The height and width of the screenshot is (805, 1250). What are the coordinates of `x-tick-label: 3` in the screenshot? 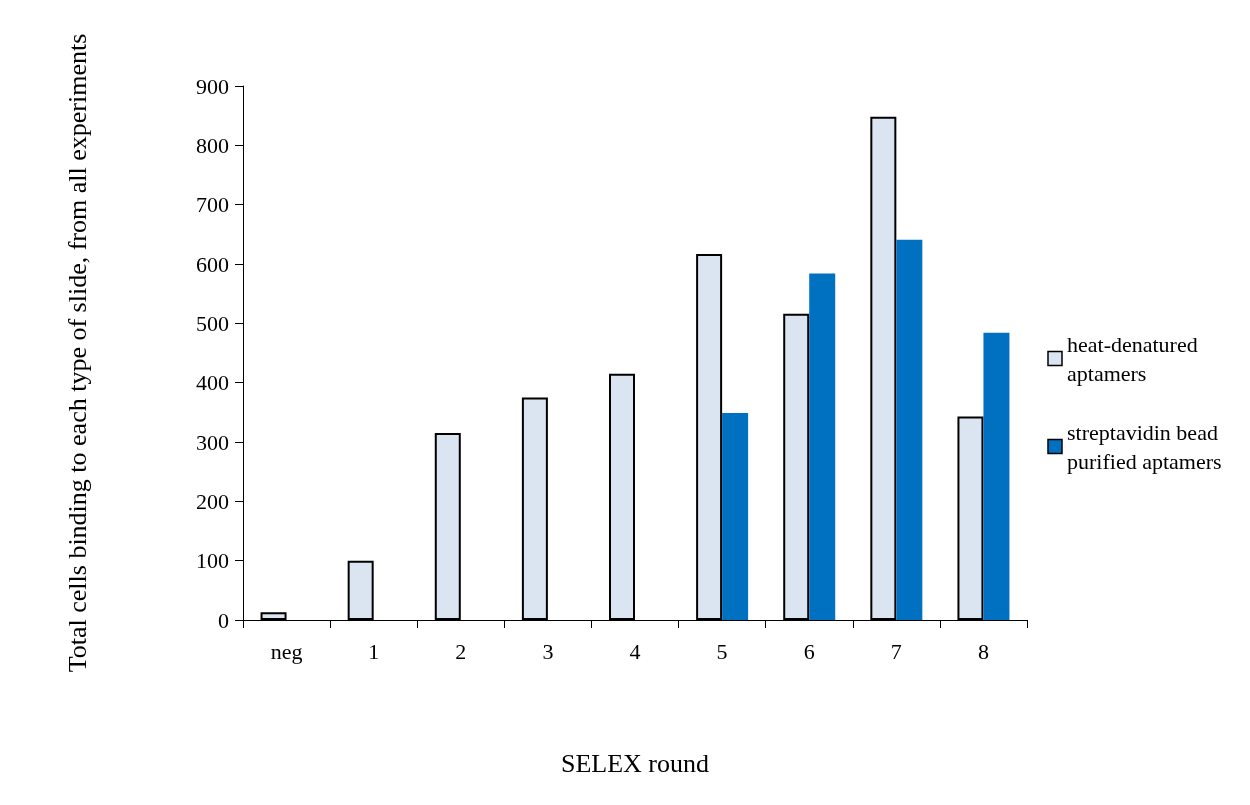 It's located at (548, 651).